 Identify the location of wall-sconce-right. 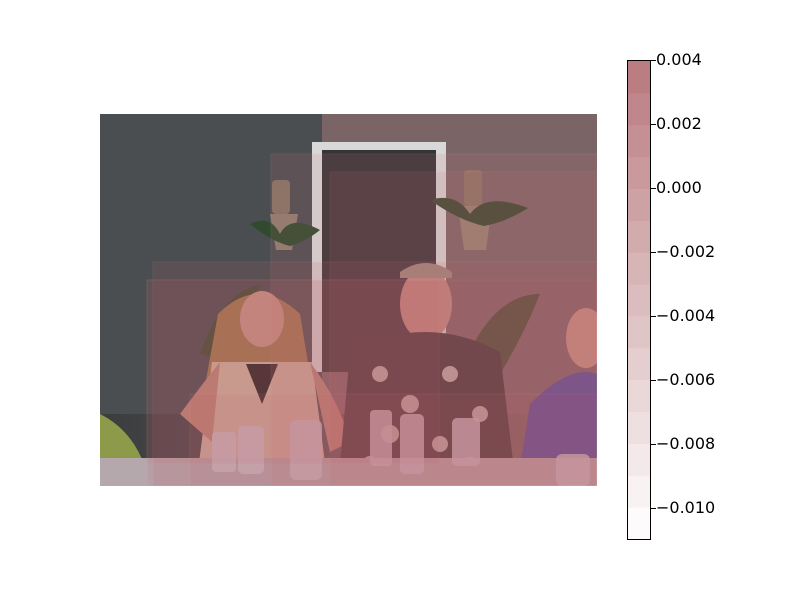
(479, 210).